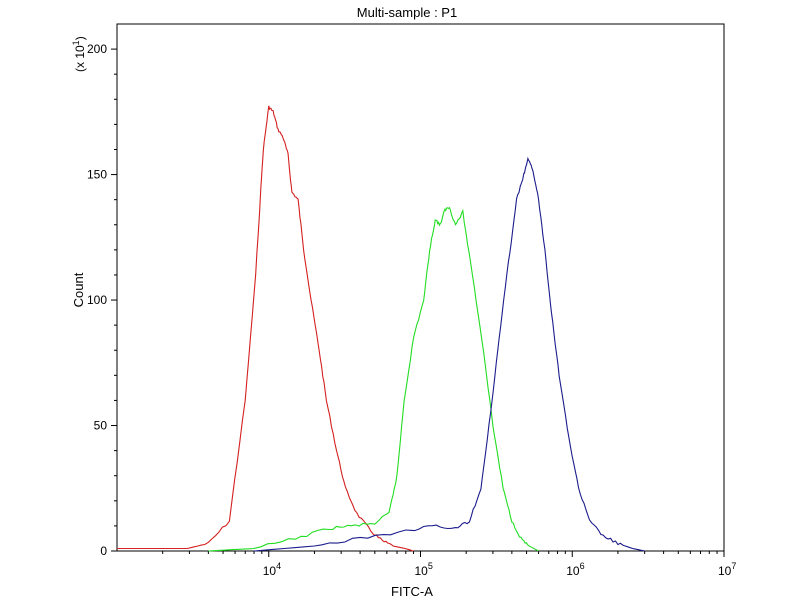 This screenshot has width=800, height=600. What do you see at coordinates (727, 569) in the screenshot?
I see `x-tick-label: 10⁷` at bounding box center [727, 569].